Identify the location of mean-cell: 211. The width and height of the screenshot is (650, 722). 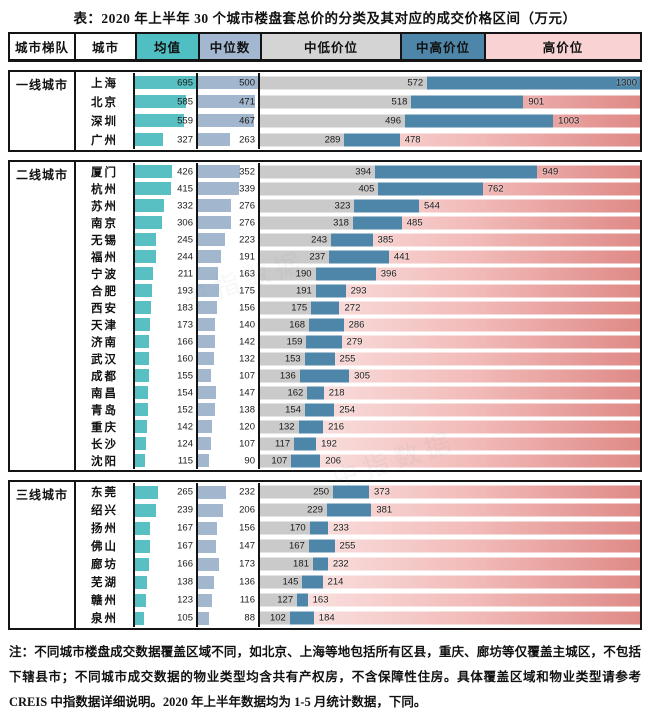
(166, 273).